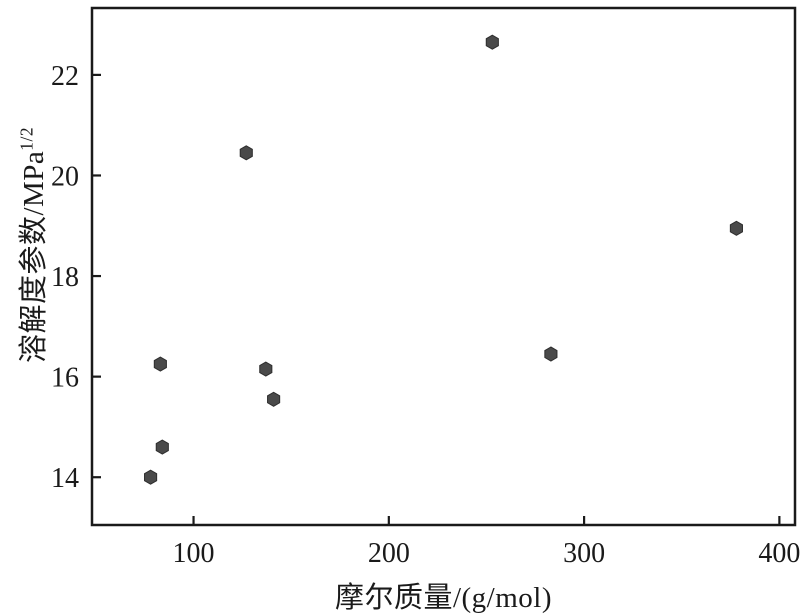 This screenshot has height=614, width=810. I want to click on y-tick-label: 22, so click(65, 76).